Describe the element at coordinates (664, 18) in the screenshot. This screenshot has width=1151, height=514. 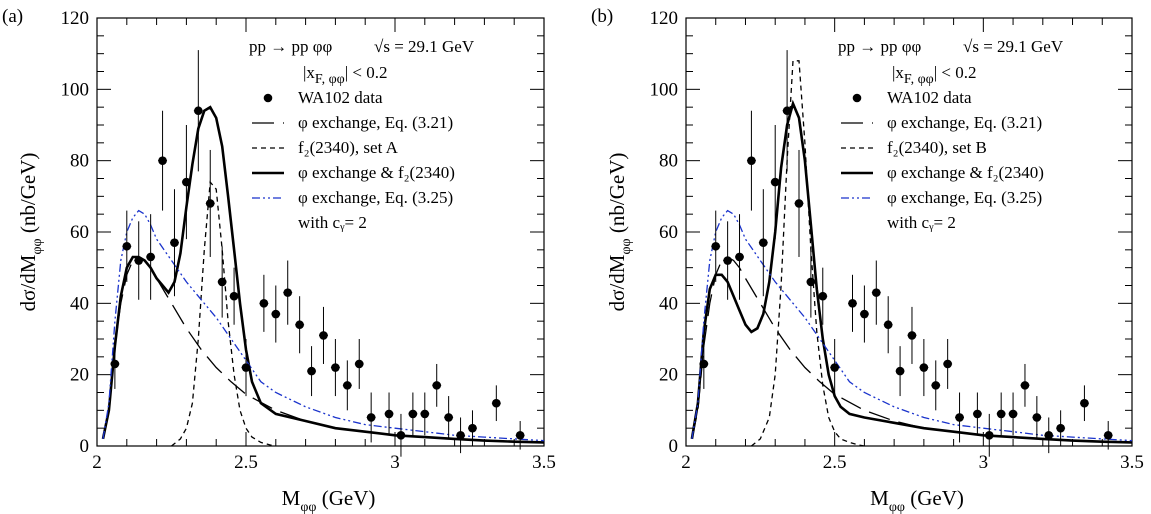
I see `y-tick-label: 120` at that location.